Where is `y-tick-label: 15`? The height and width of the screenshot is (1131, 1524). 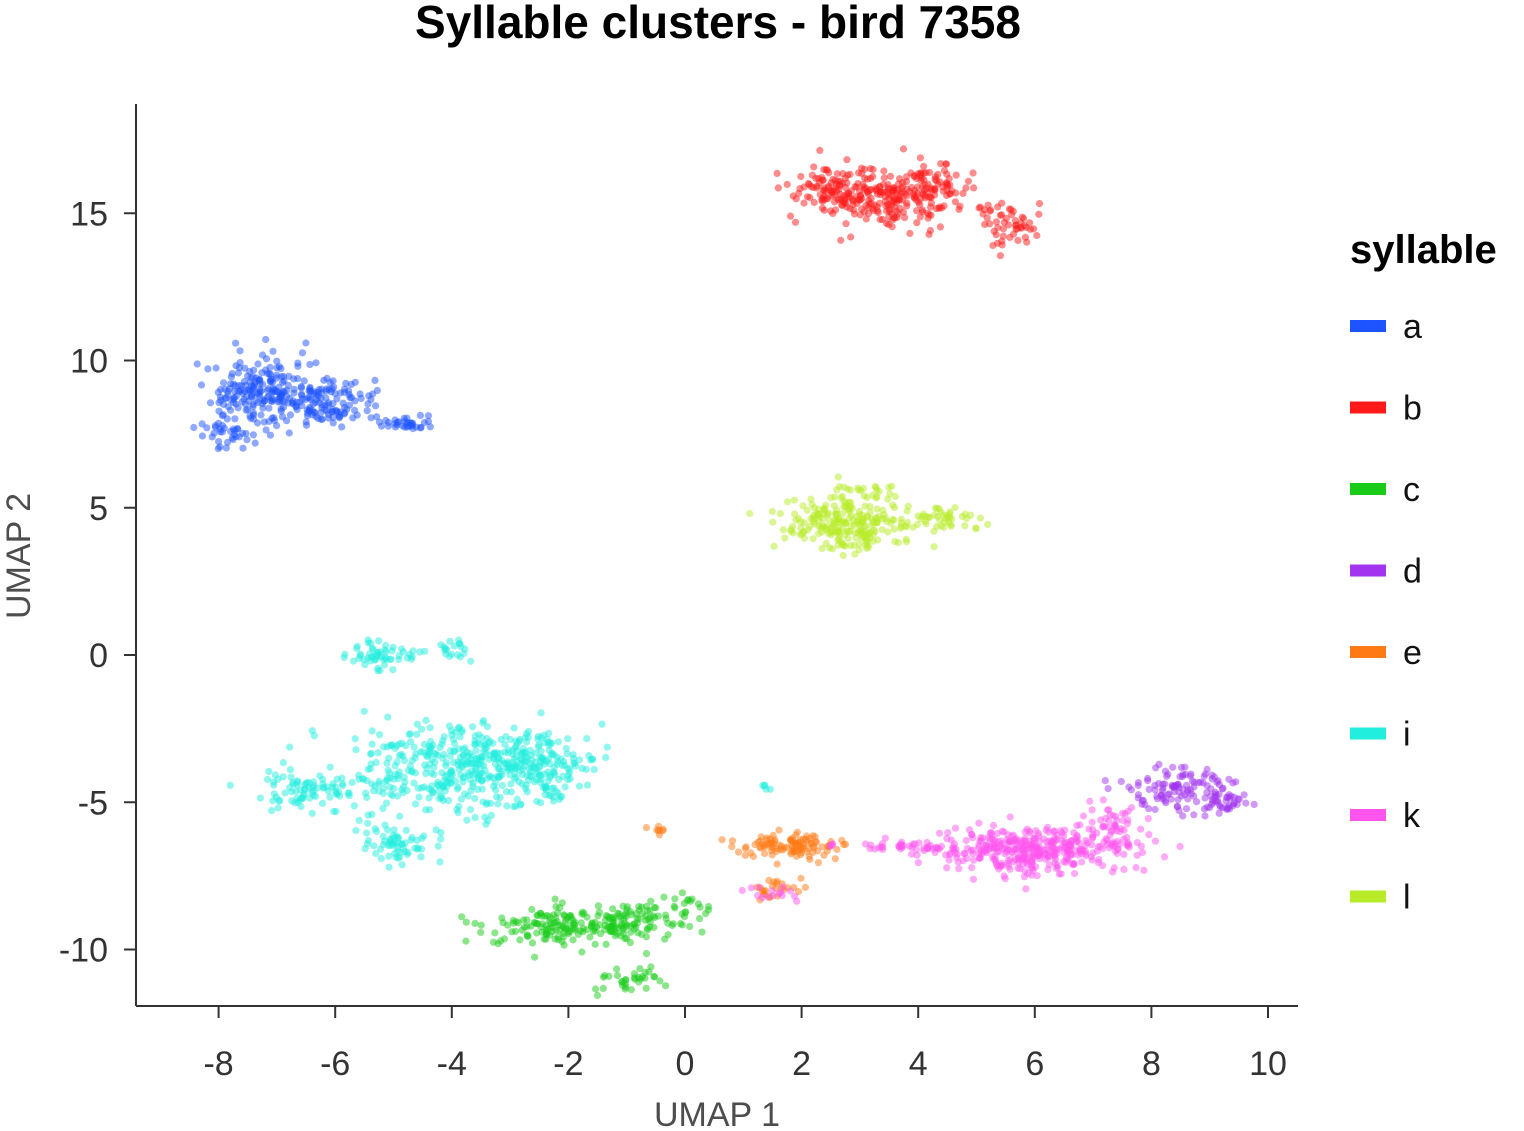
y-tick-label: 15 is located at coordinates (89, 214).